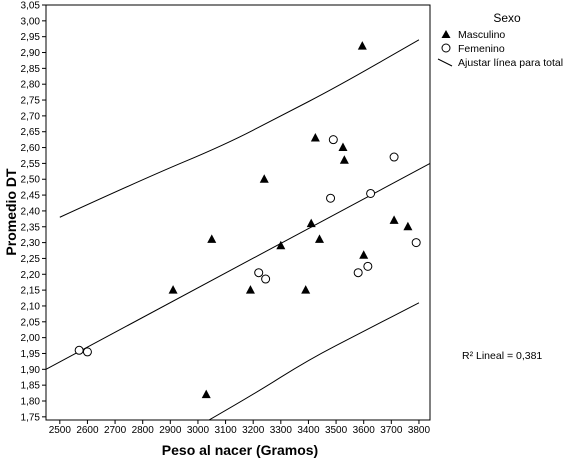  I want to click on x-tick-label: 3200, so click(253, 430).